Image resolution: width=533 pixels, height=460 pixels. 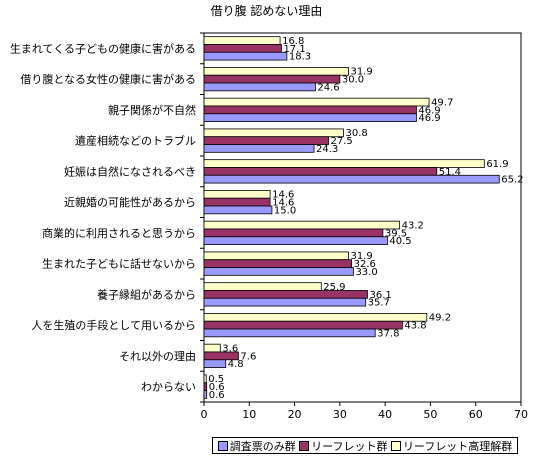 What do you see at coordinates (365, 264) in the screenshot?
I see `data-label: 32.6` at bounding box center [365, 264].